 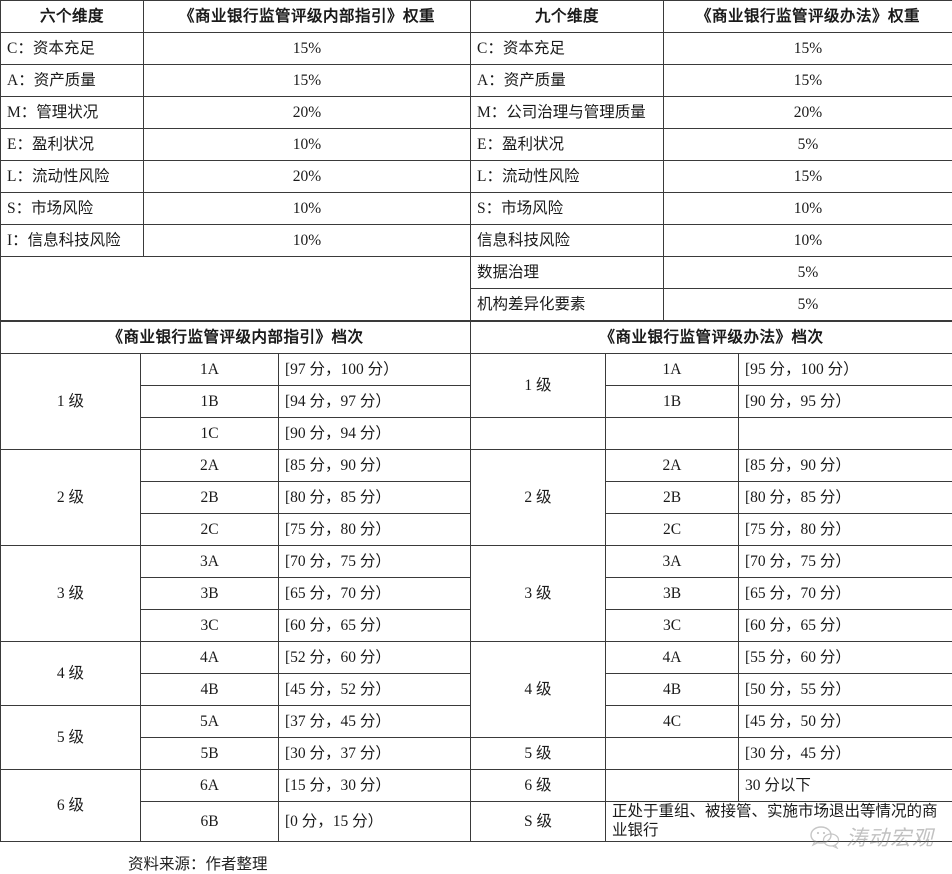 What do you see at coordinates (375, 690) in the screenshot?
I see `left-grade-range: [45 分，52 分）` at bounding box center [375, 690].